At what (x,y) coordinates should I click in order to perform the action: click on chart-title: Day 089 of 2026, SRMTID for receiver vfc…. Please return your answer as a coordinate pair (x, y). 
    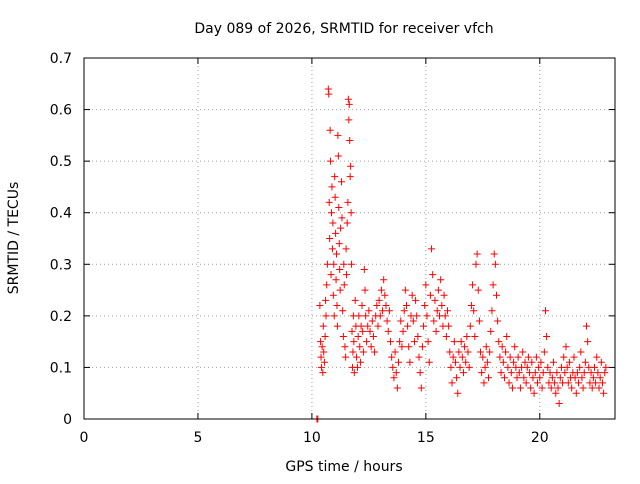
    Looking at the image, I should click on (343, 29).